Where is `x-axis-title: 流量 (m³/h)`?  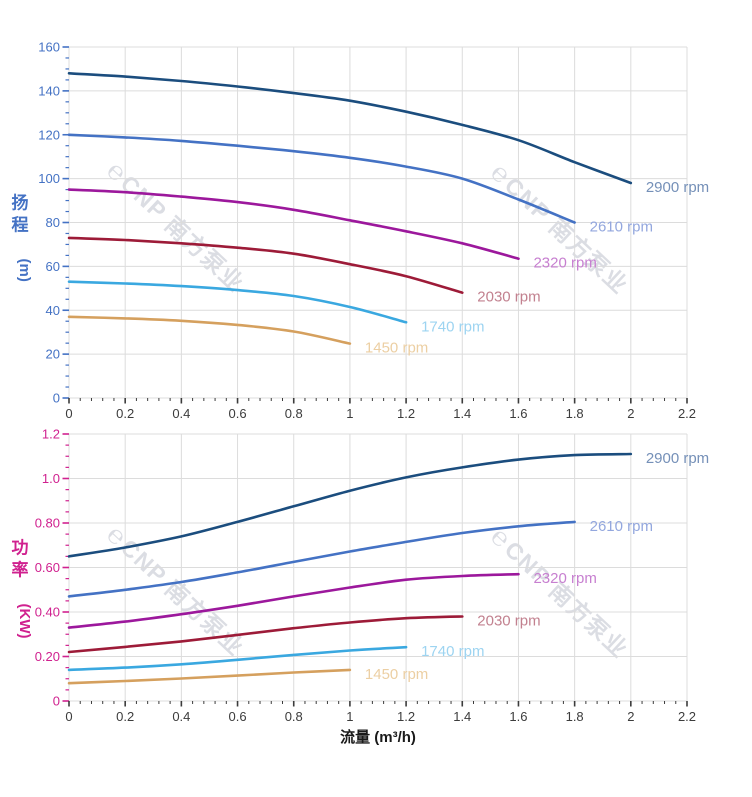
x-axis-title: 流量 (m³/h) is located at coordinates (378, 737).